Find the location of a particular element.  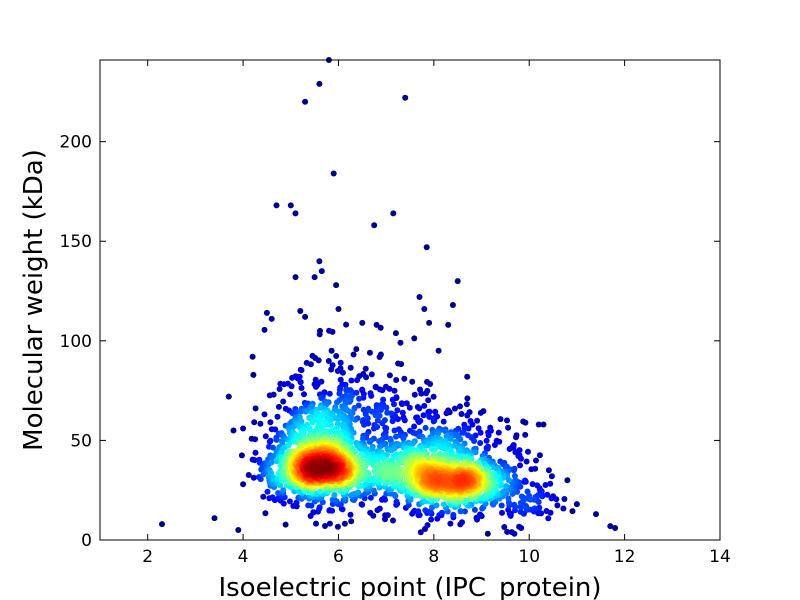

y-axis-label: Molecular weight (kDa) is located at coordinates (34, 300).